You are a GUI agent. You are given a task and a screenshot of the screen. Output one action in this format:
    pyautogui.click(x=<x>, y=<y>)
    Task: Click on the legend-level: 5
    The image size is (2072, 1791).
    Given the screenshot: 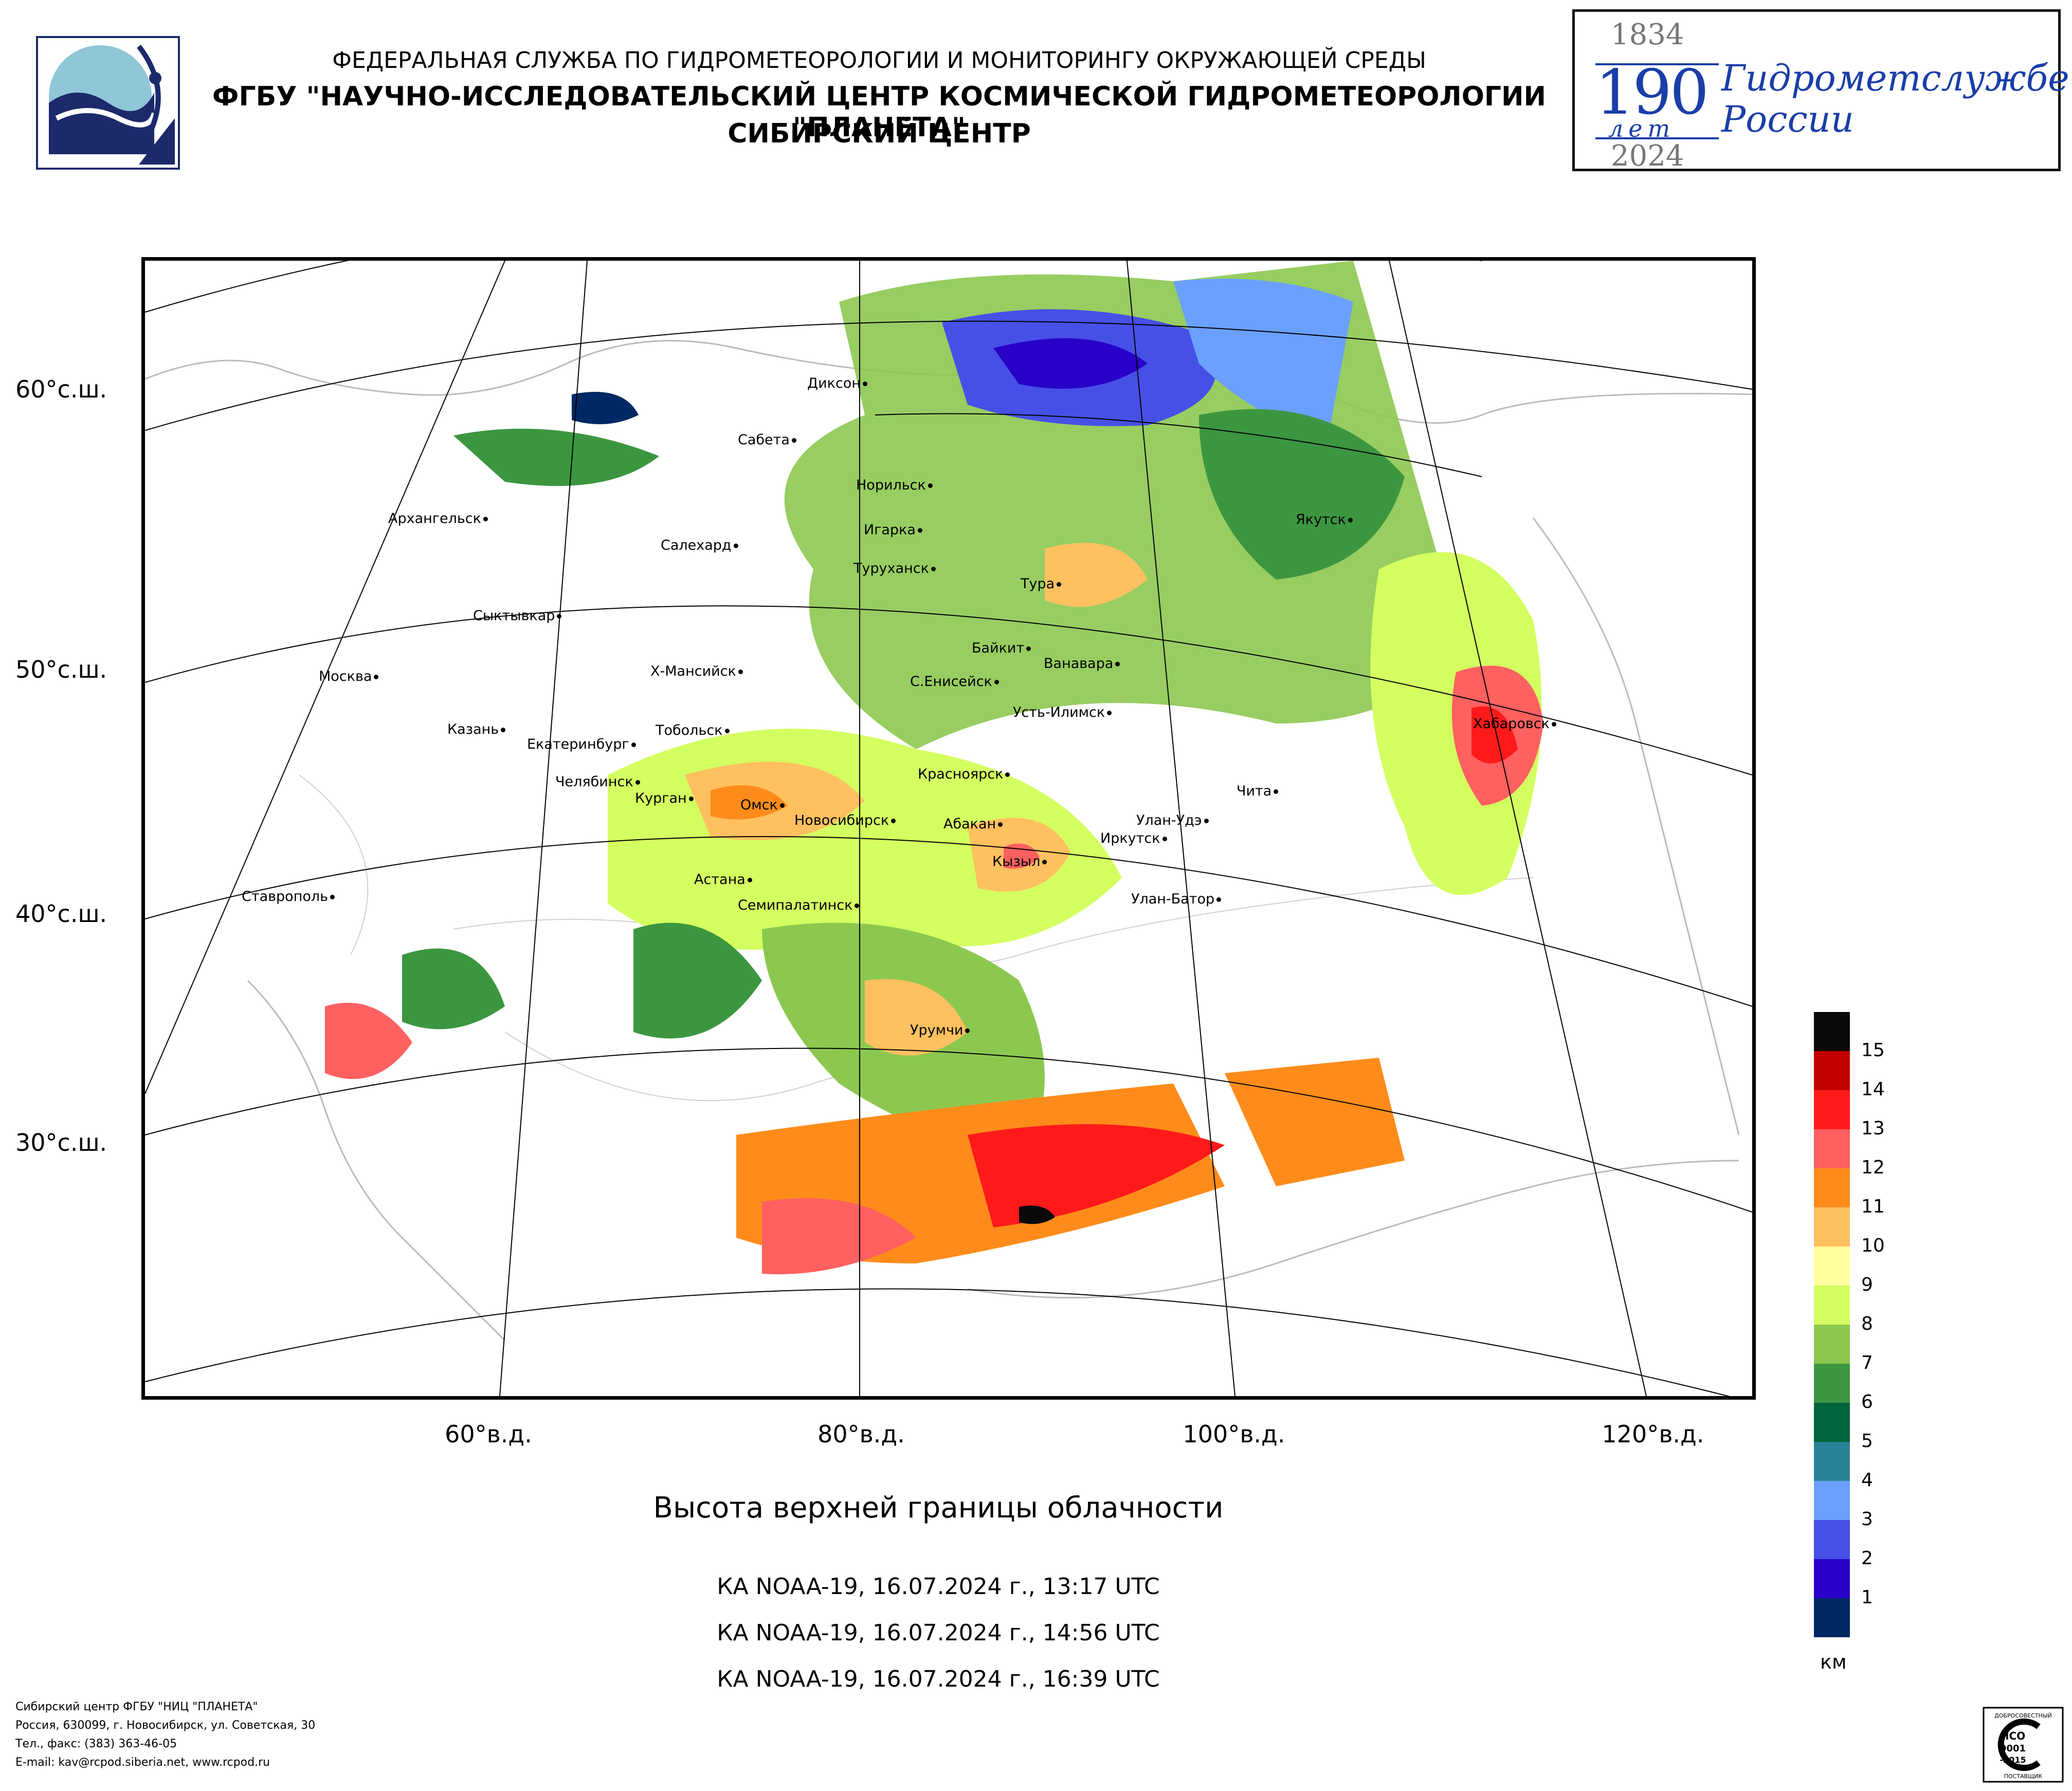 What is the action you would take?
    pyautogui.click(x=1867, y=1442)
    